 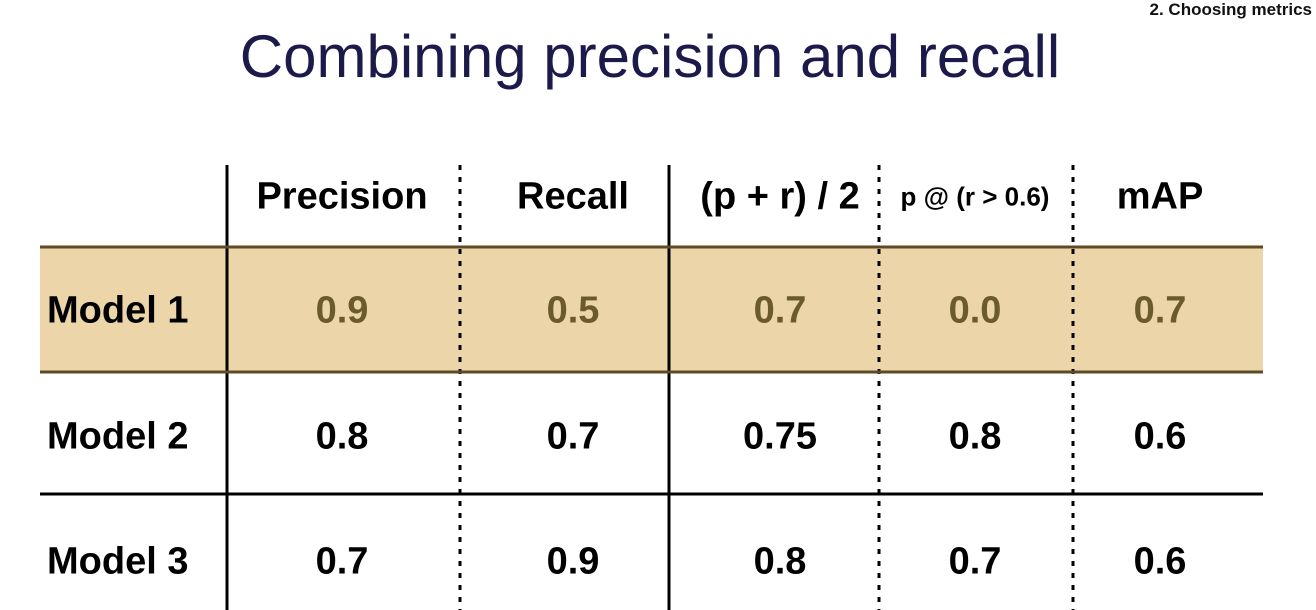 I want to click on section-label: 2. Choosing metrics, so click(x=1230, y=9).